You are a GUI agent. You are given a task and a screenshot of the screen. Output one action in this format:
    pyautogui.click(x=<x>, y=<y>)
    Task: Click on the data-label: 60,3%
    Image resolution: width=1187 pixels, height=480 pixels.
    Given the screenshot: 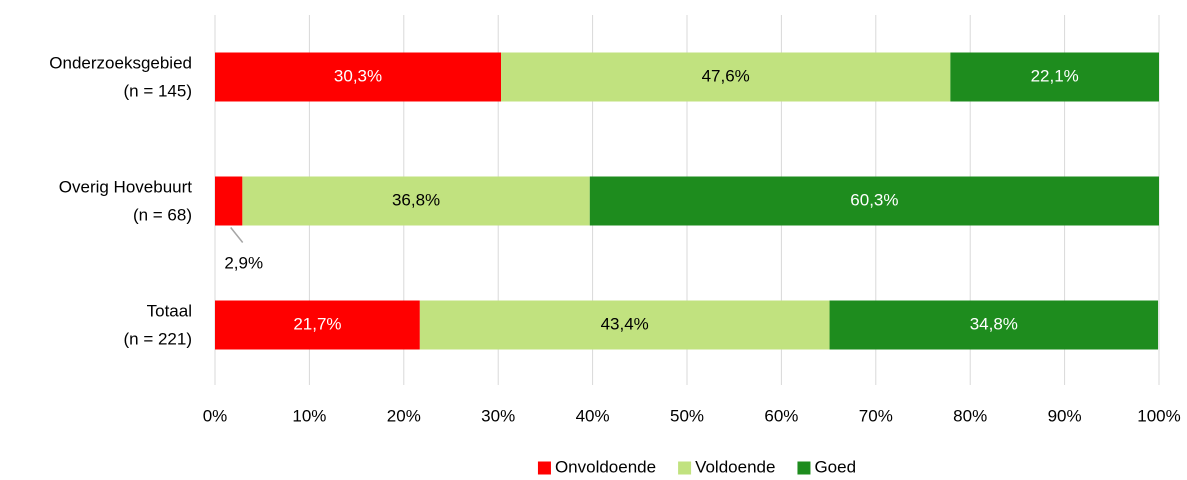 What is the action you would take?
    pyautogui.click(x=874, y=199)
    